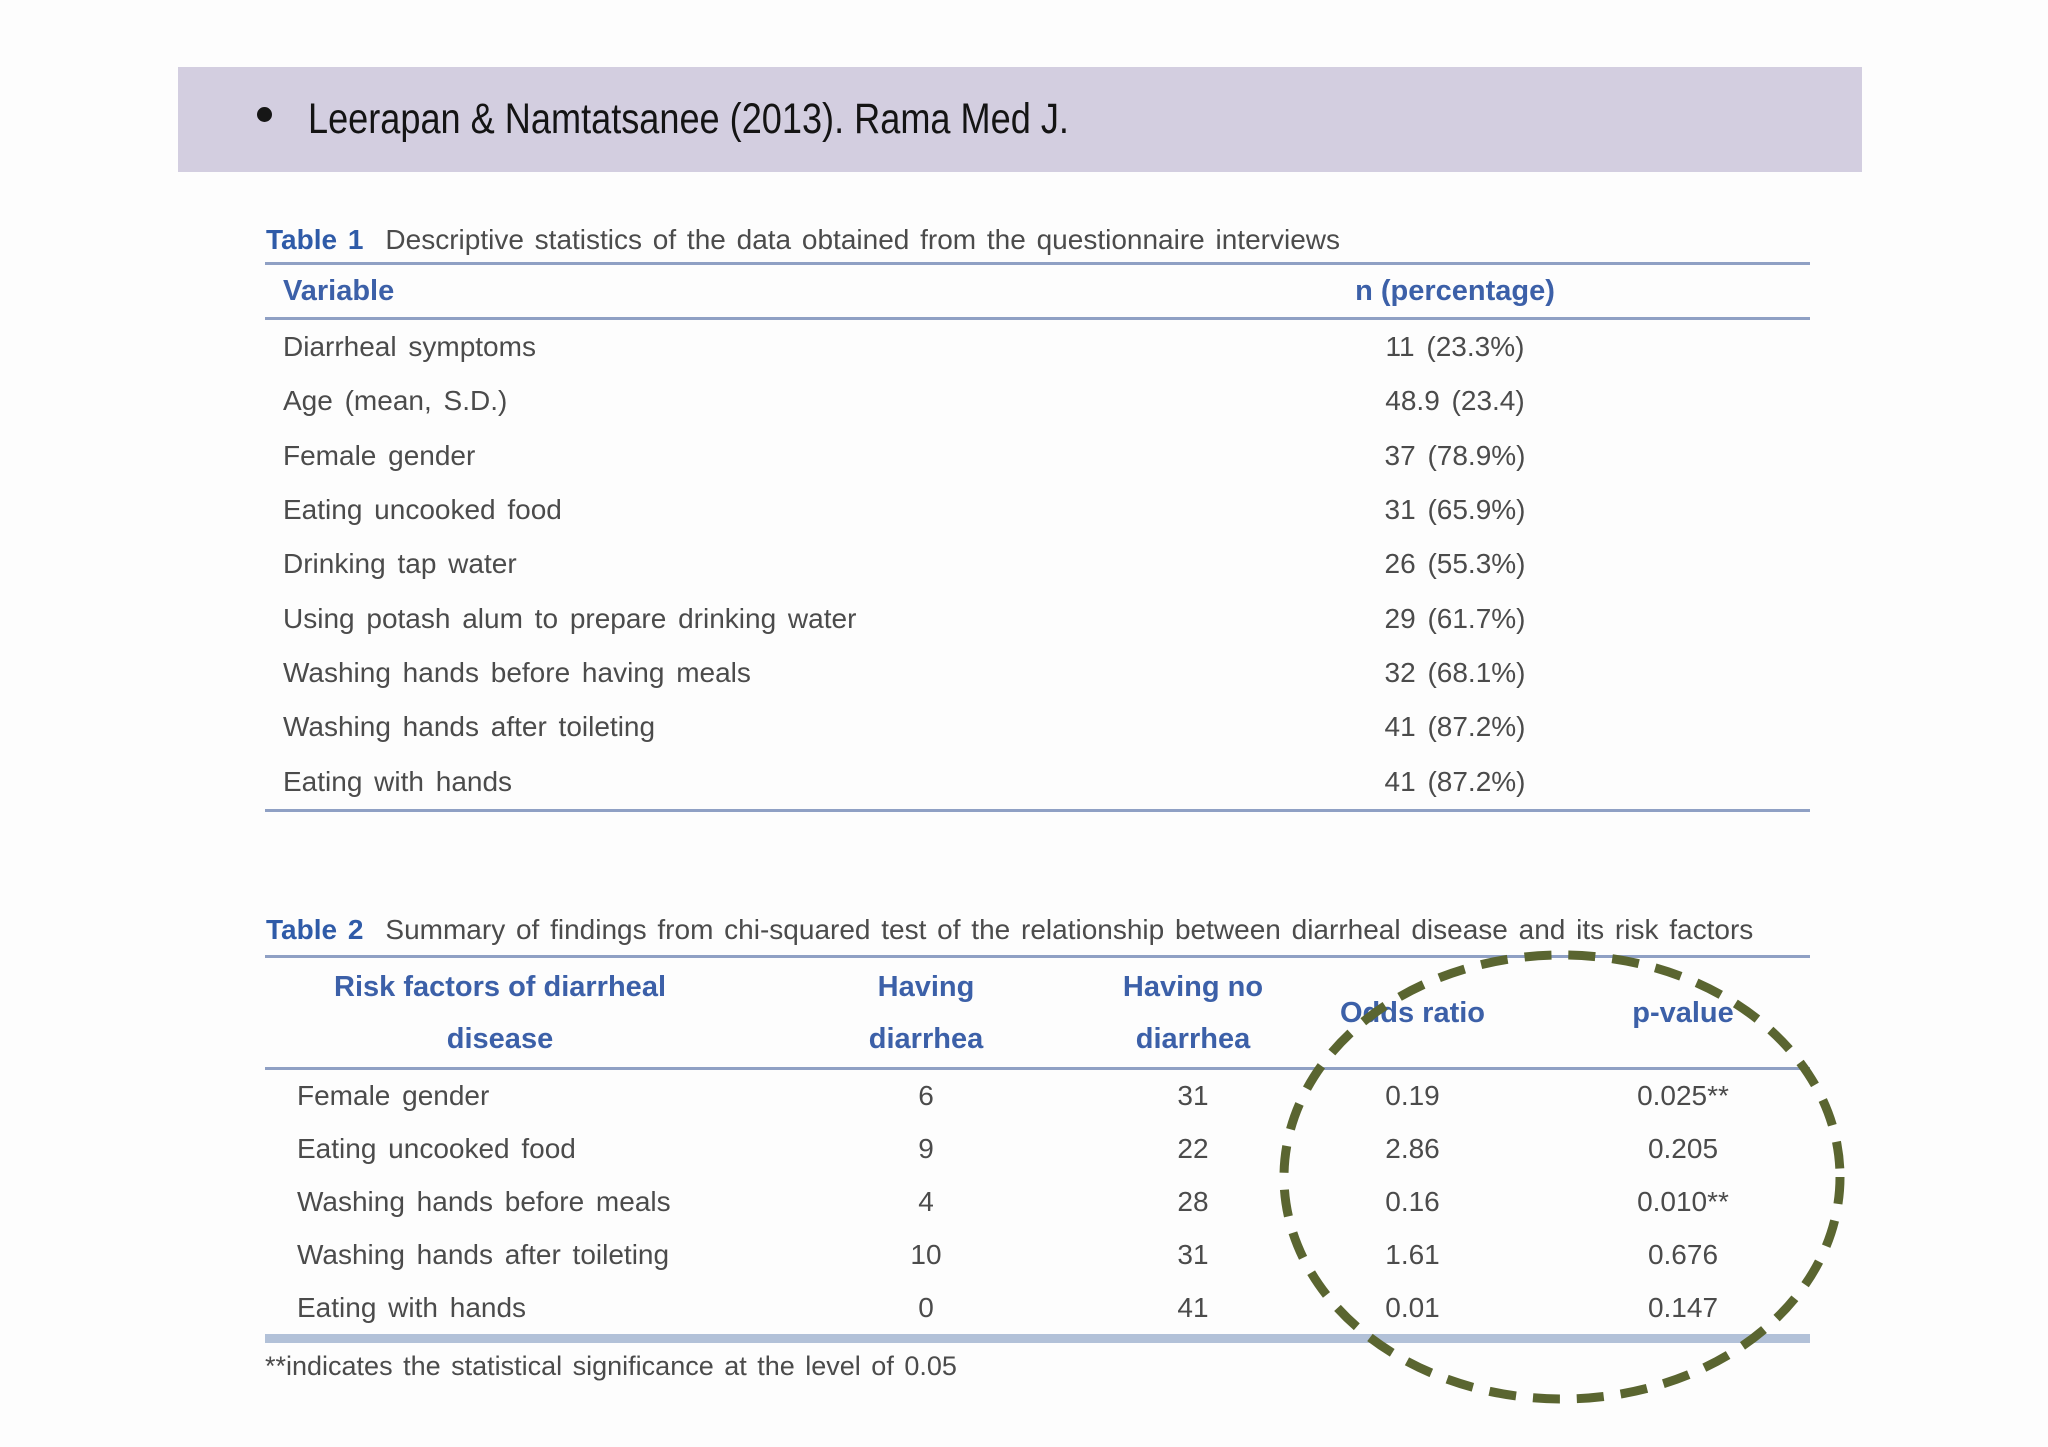 The height and width of the screenshot is (1447, 2048). I want to click on value-cell: 31 (65.9%), so click(1455, 510).